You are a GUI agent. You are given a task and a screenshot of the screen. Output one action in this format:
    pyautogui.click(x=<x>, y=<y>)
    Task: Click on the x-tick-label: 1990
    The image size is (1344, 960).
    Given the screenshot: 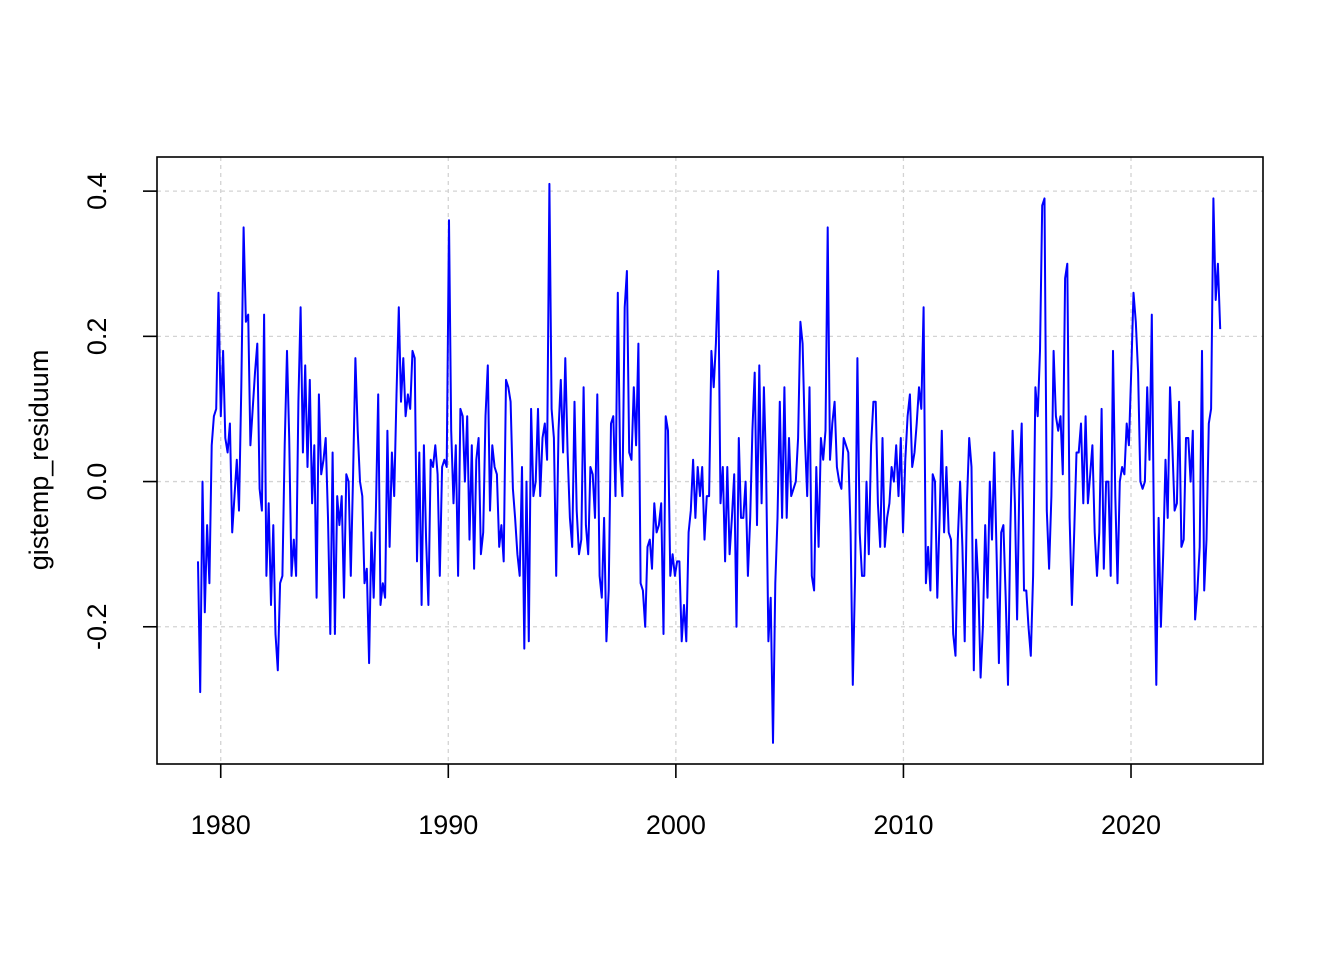 What is the action you would take?
    pyautogui.click(x=448, y=825)
    